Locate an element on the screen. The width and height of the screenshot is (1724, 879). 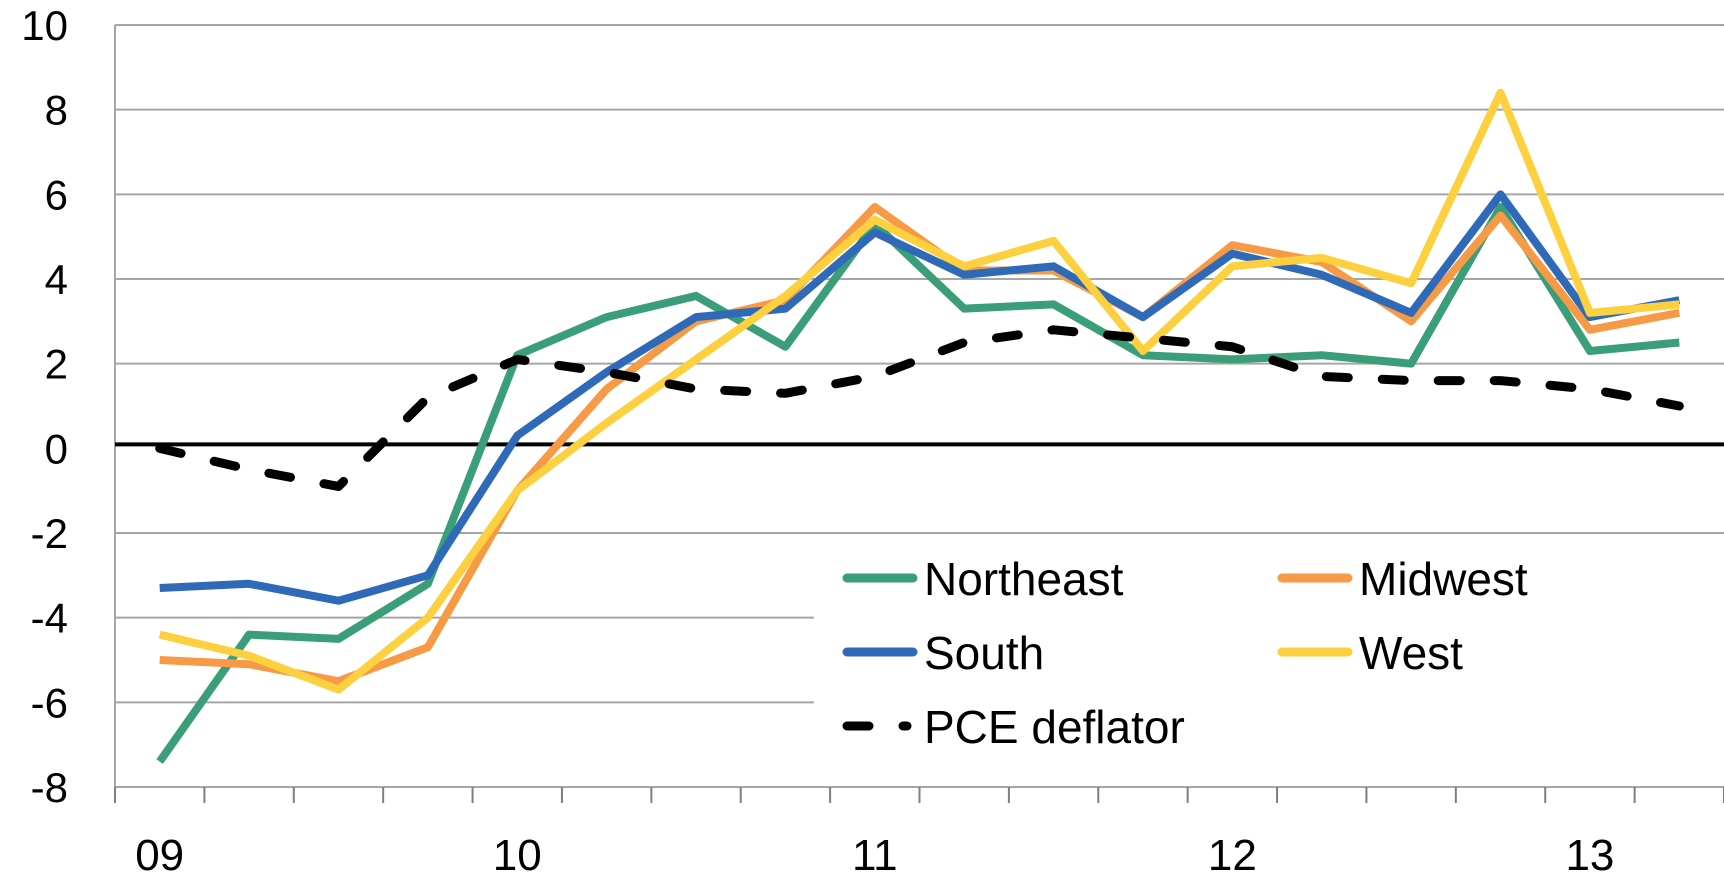
legend-label: PCE deflator is located at coordinates (1054, 727).